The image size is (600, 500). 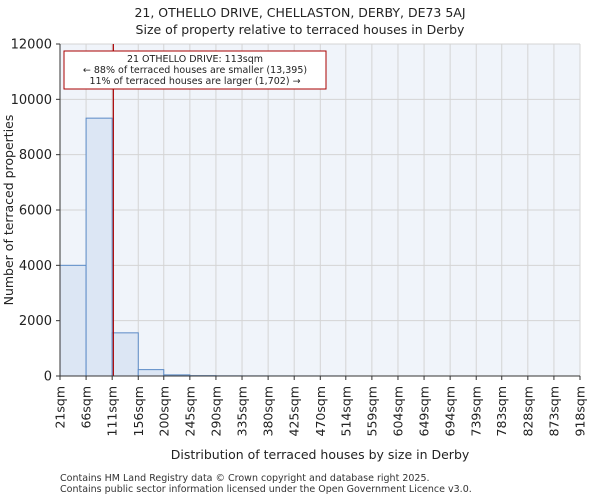 What do you see at coordinates (35, 266) in the screenshot?
I see `y-tick-label: 4000` at bounding box center [35, 266].